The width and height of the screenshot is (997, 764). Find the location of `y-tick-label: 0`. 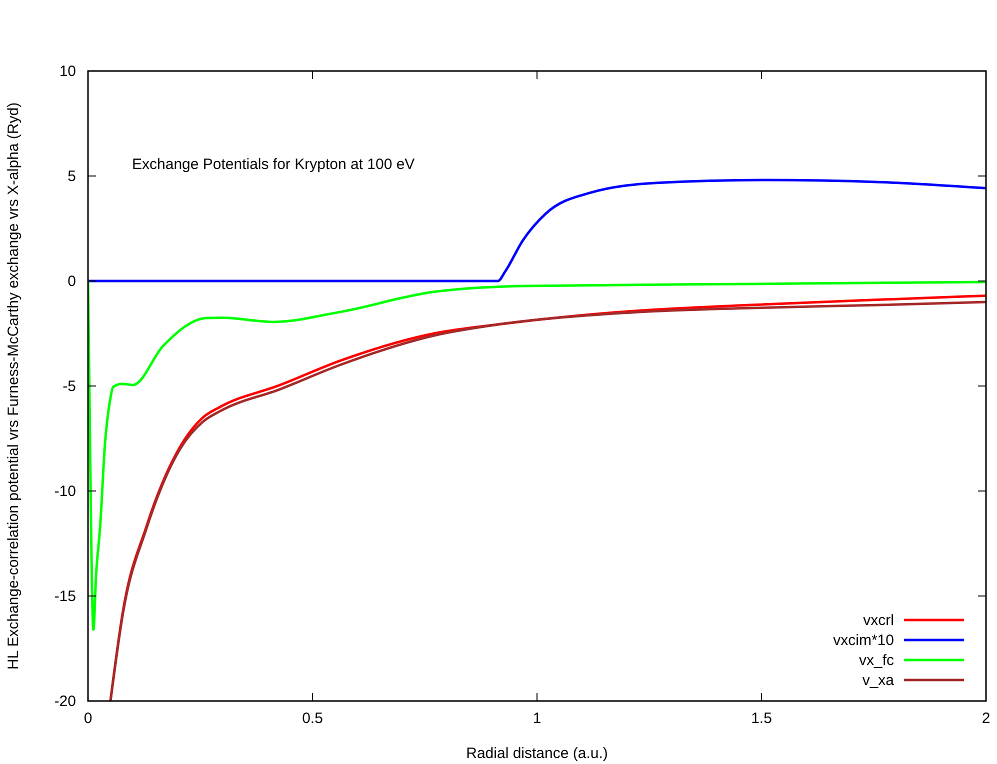

y-tick-label: 0 is located at coordinates (72, 281).